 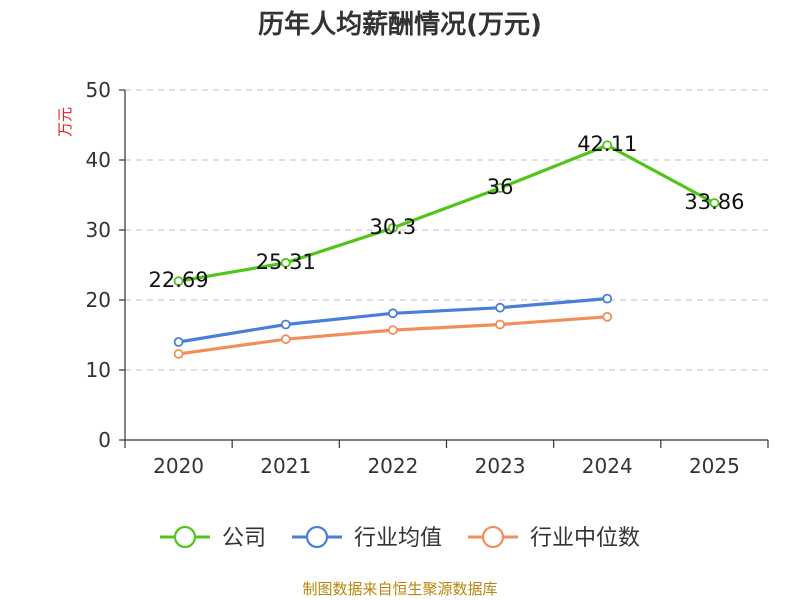 I want to click on data-label: 36, so click(x=500, y=187).